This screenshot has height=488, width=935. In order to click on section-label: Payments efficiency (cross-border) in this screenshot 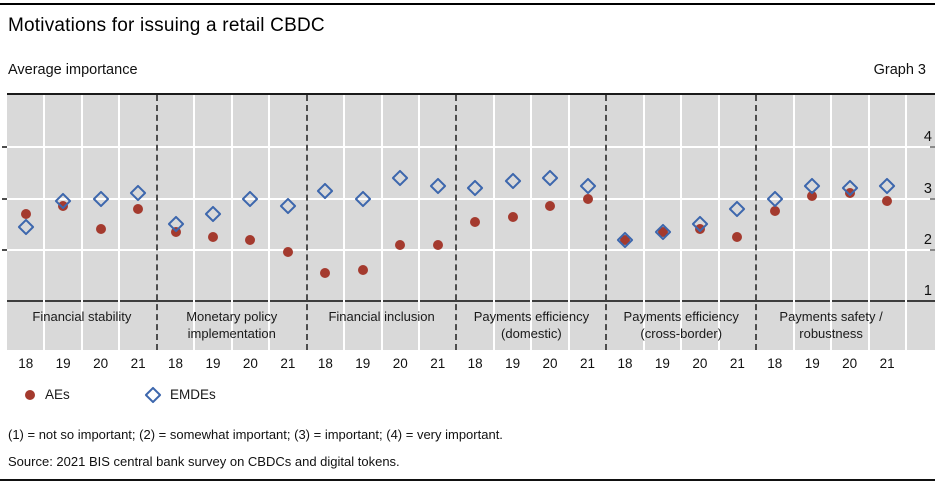, I will do `click(681, 329)`.